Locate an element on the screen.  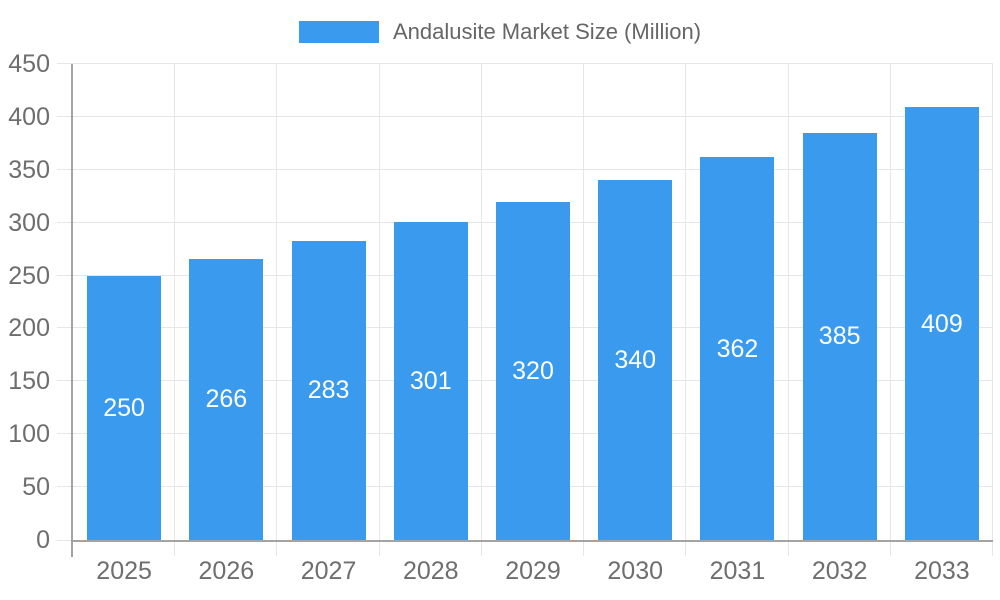
legend-label: Andalusite Market Size (Million) is located at coordinates (547, 31).